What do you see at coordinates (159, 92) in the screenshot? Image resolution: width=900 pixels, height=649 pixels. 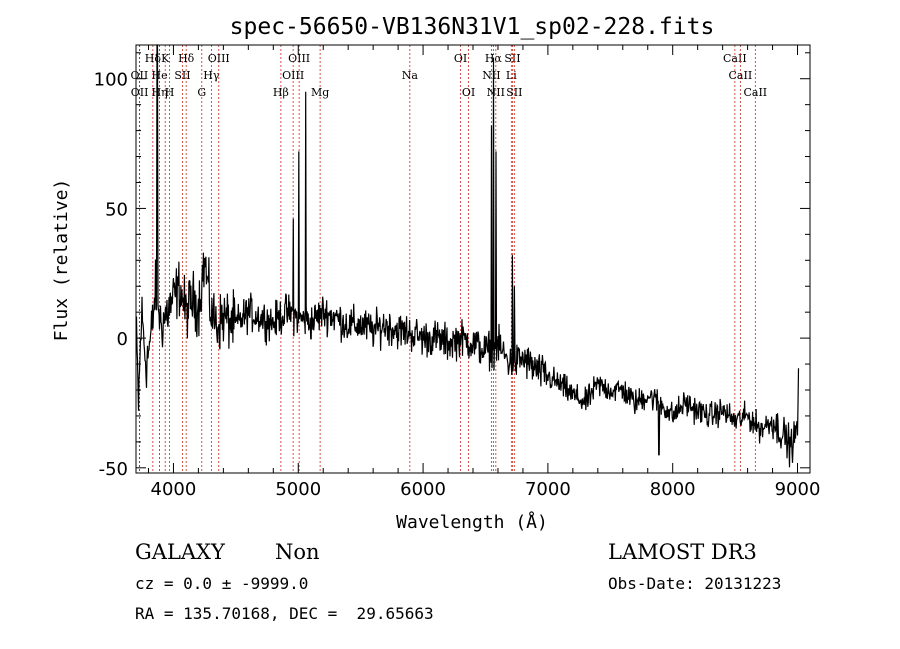 I see `line-label-Hη: Hη` at bounding box center [159, 92].